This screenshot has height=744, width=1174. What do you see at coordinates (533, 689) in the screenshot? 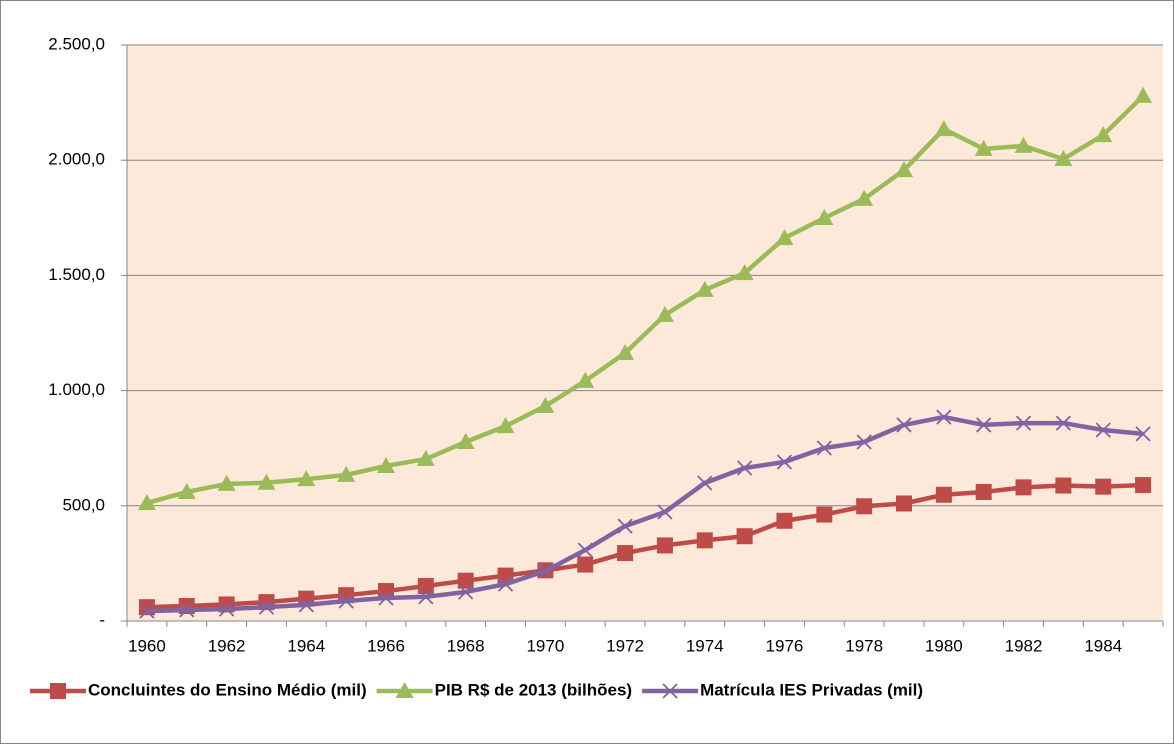
I see `legend-text: PIB R$ de 2013 (bilhões)` at bounding box center [533, 689].